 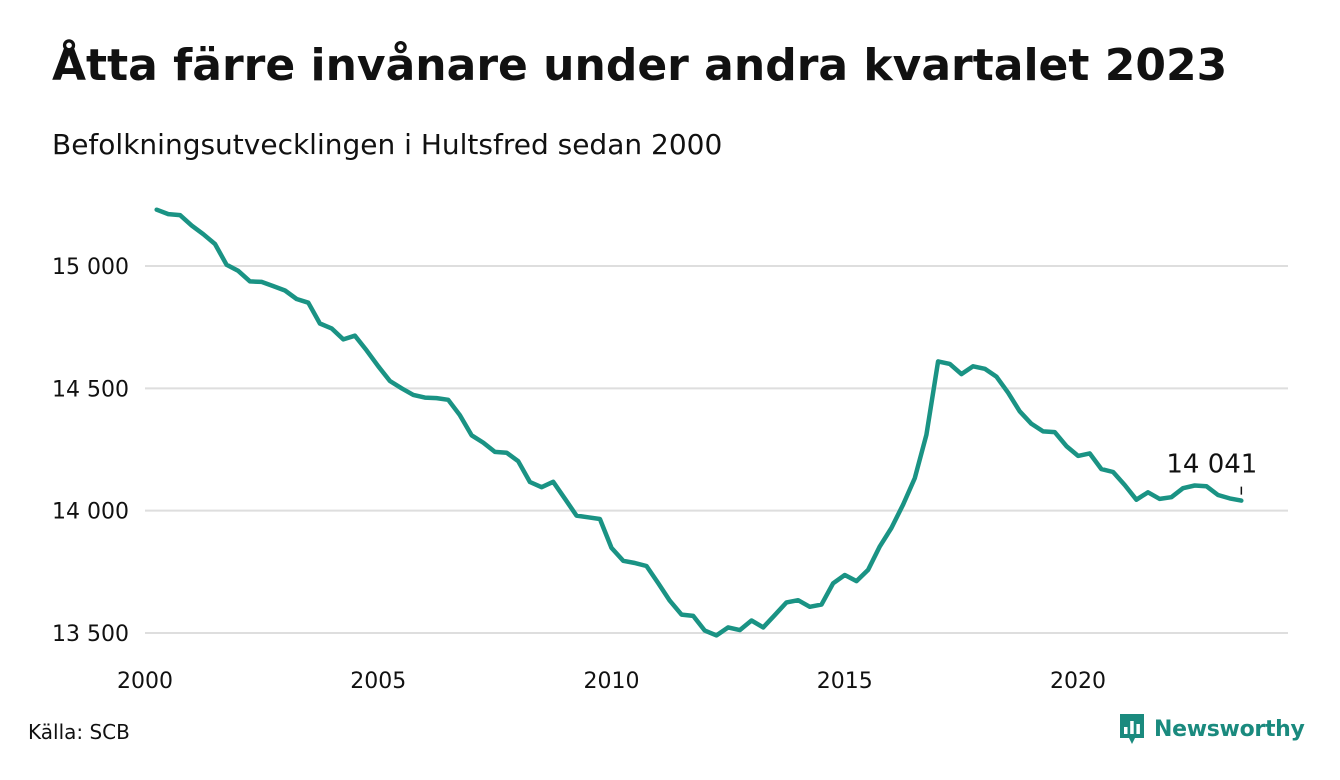 What do you see at coordinates (79, 732) in the screenshot?
I see `source-note: Källa: SCB` at bounding box center [79, 732].